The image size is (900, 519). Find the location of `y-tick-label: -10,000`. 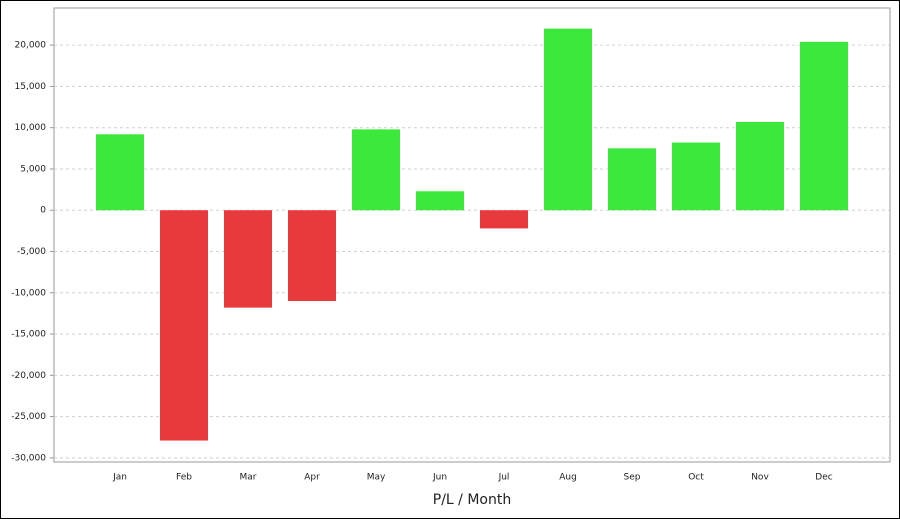

y-tick-label: -10,000 is located at coordinates (28, 293).